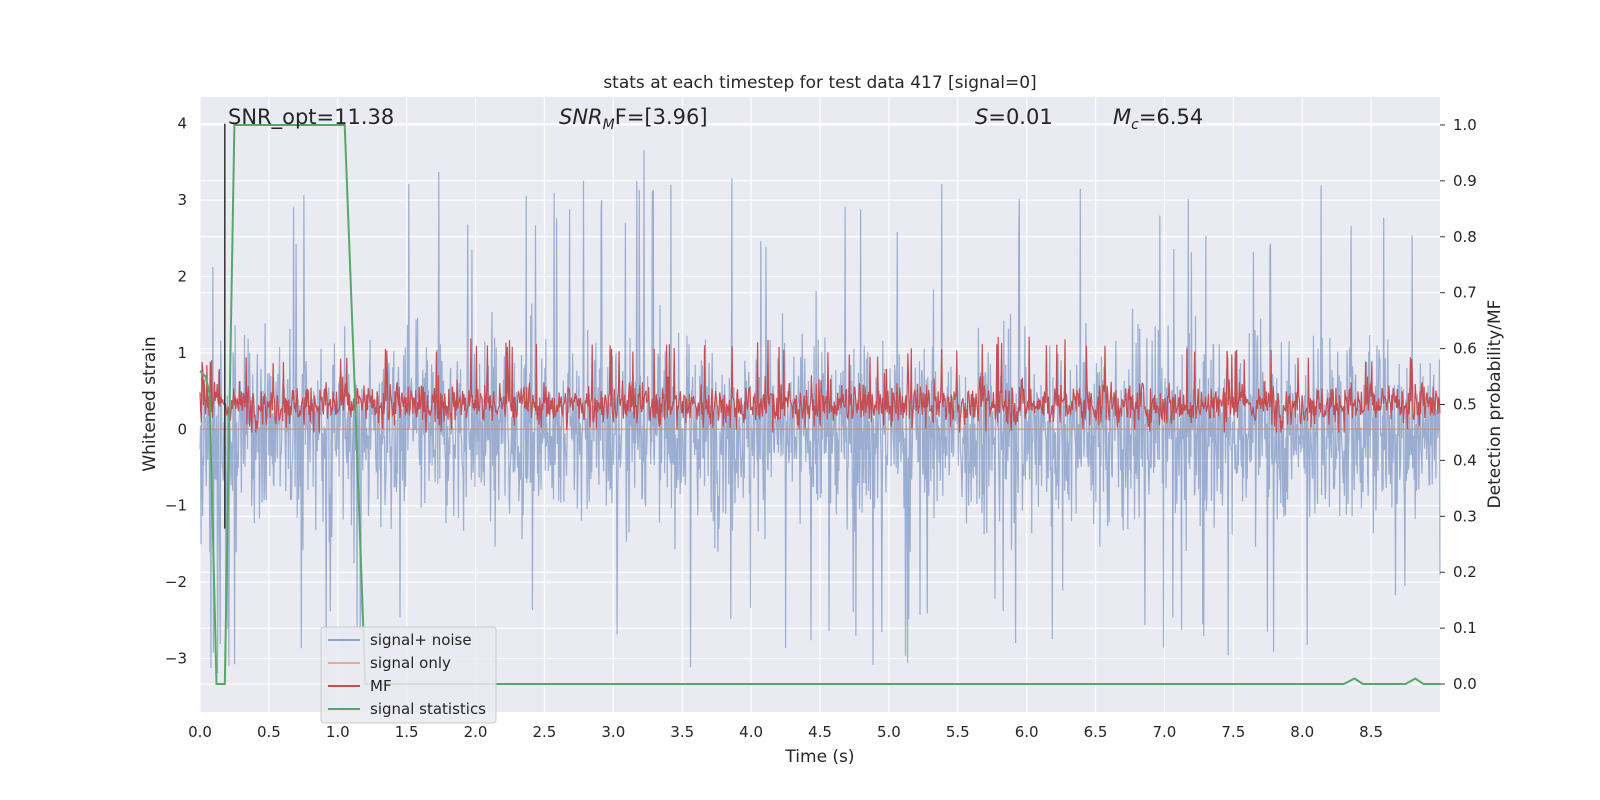  Describe the element at coordinates (311, 117) in the screenshot. I see `annotation-snr-opt: SNR_opt=11.38` at that location.